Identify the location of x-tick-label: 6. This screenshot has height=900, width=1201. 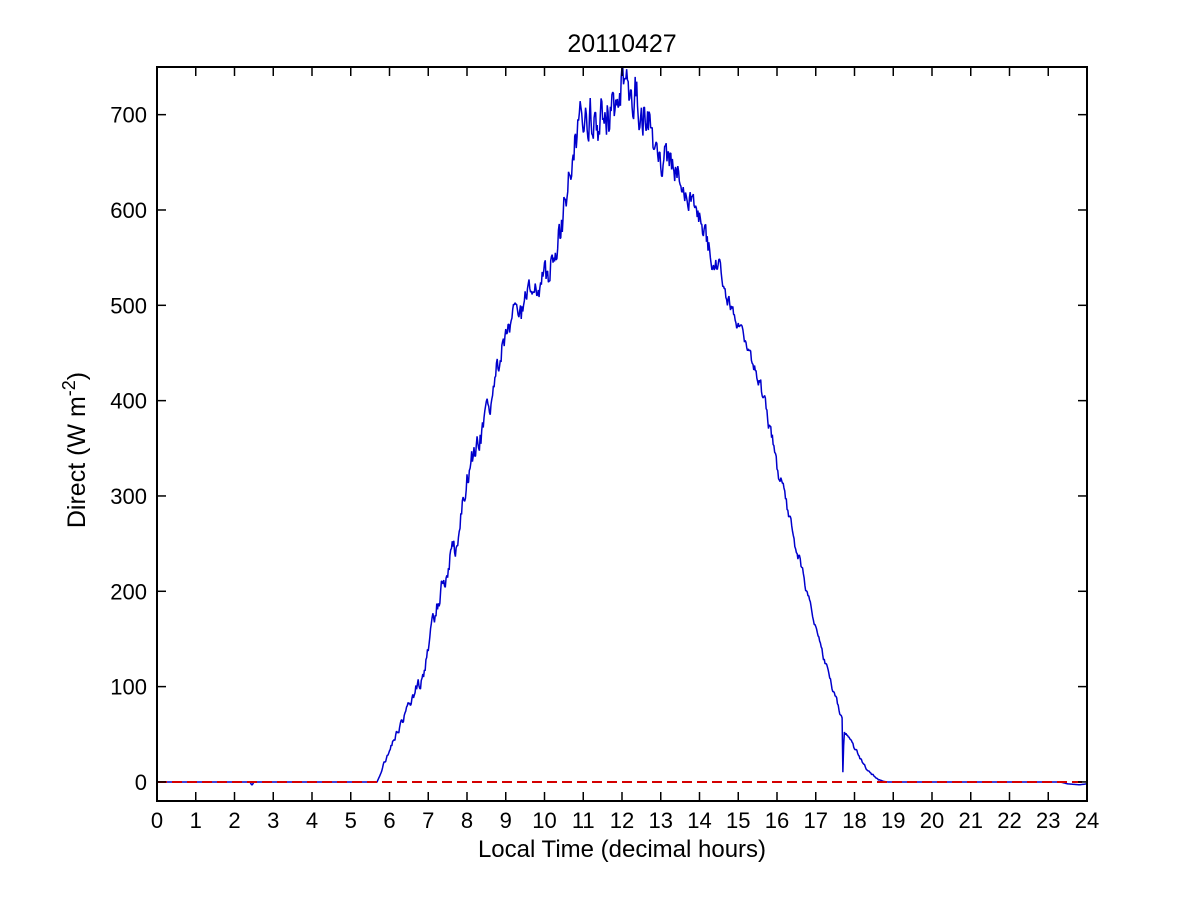
(389, 820).